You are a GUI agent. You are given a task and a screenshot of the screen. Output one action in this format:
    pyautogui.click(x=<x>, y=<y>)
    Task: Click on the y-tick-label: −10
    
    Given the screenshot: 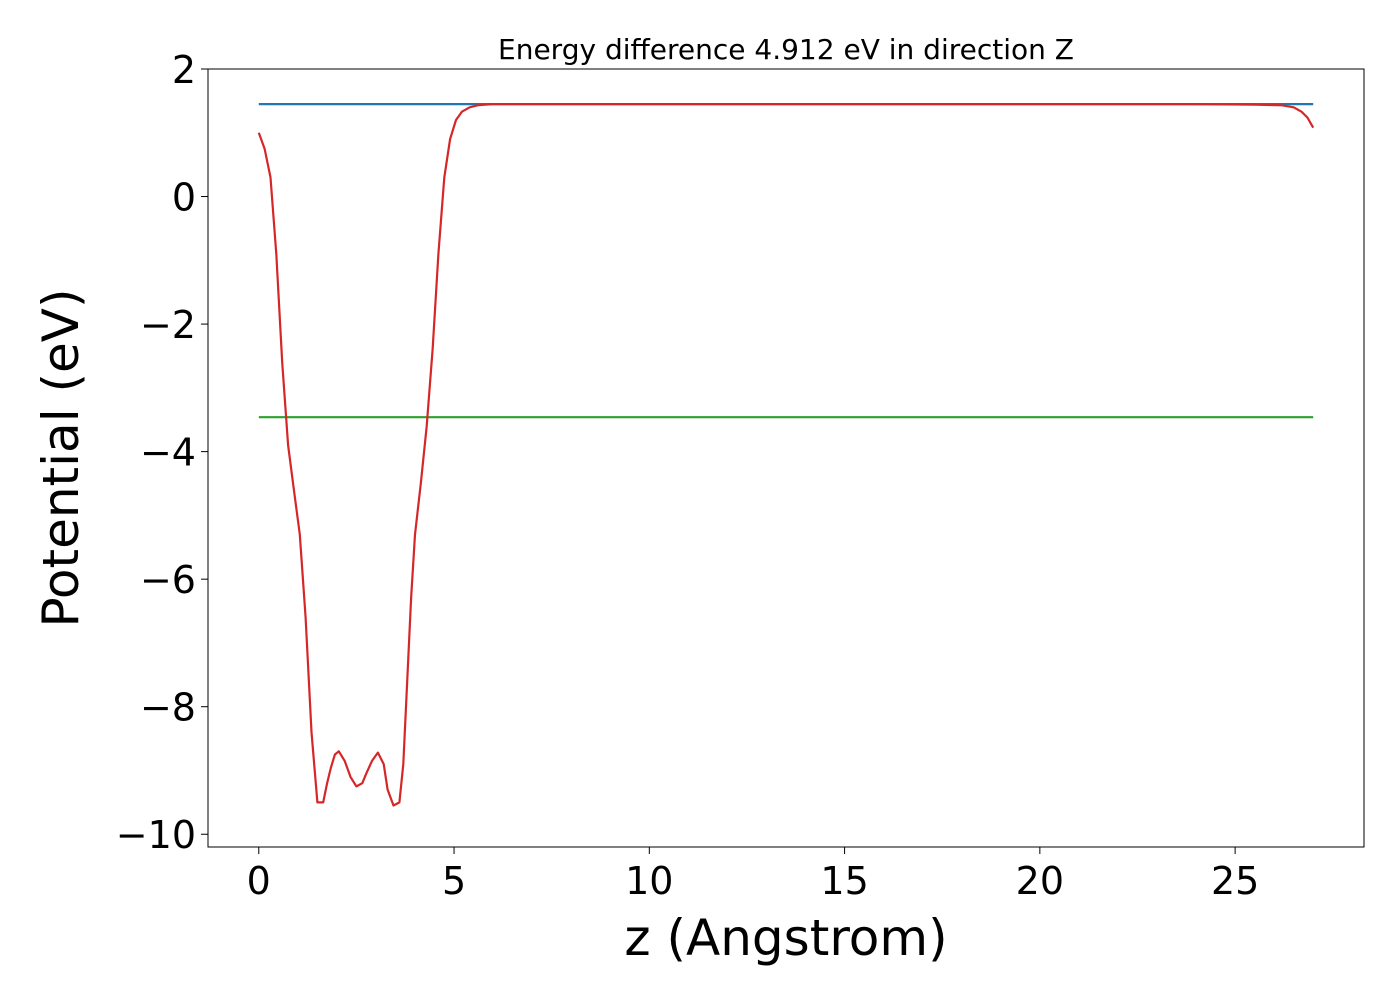 What is the action you would take?
    pyautogui.click(x=156, y=835)
    